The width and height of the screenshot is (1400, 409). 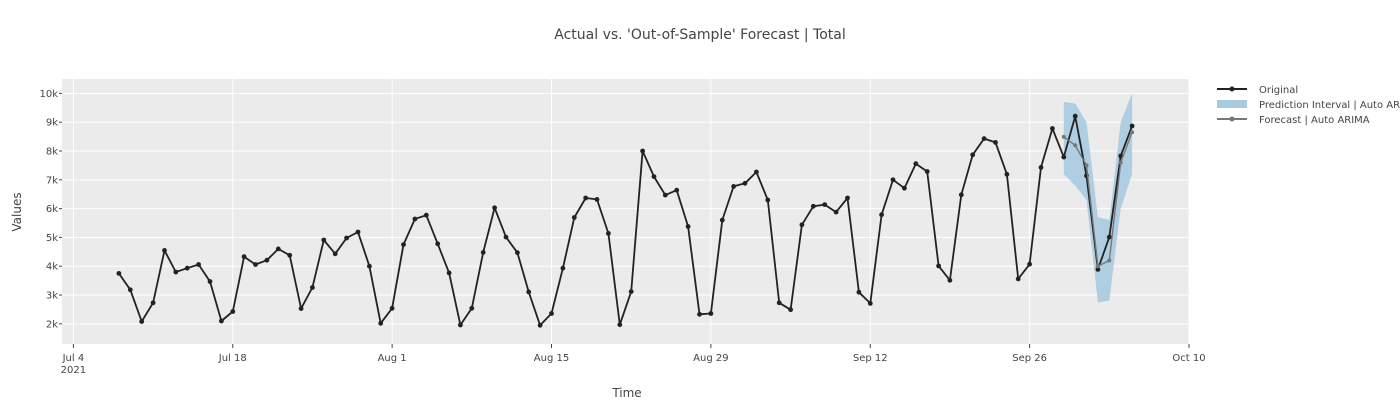 What do you see at coordinates (1293, 120) in the screenshot?
I see `legend-item-forecast: Forecast | Auto ARIMA` at bounding box center [1293, 120].